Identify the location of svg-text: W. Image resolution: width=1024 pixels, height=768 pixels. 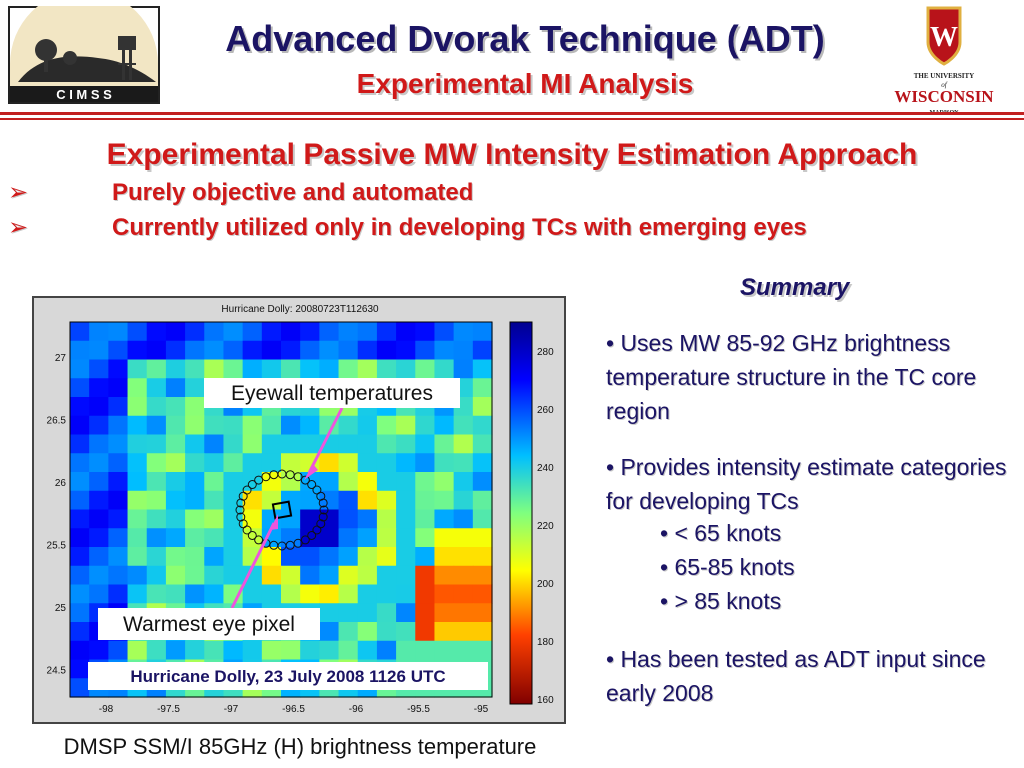
(944, 37).